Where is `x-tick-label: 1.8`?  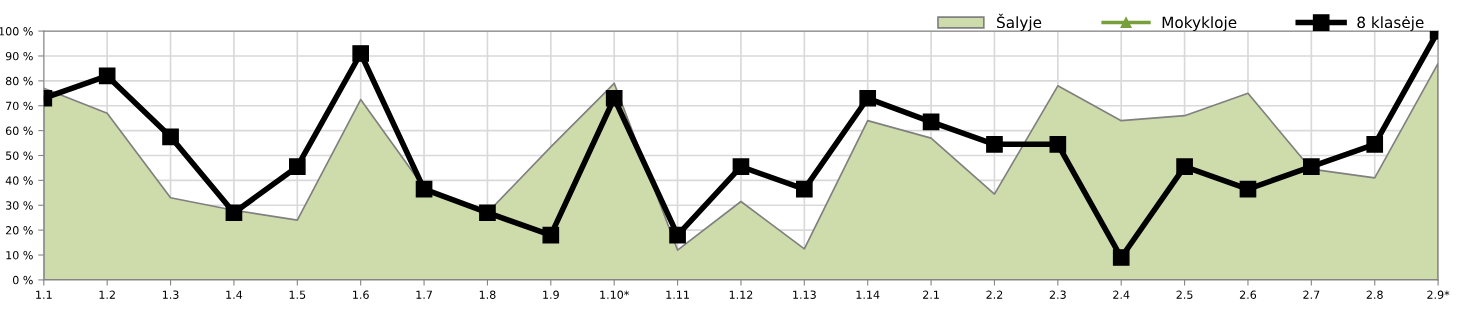
x-tick-label: 1.8 is located at coordinates (487, 294).